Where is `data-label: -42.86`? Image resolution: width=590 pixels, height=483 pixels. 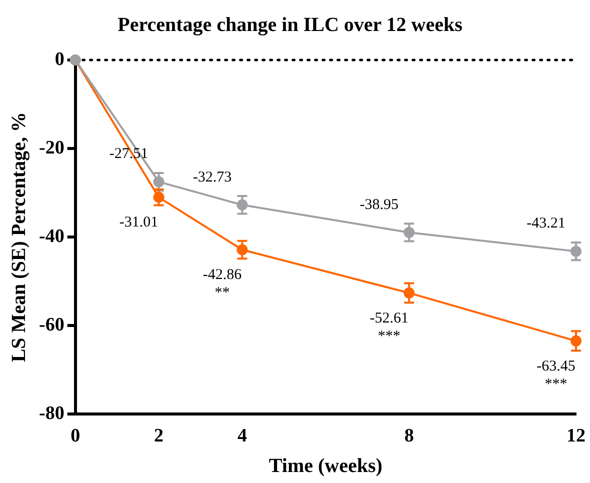 data-label: -42.86 is located at coordinates (222, 275).